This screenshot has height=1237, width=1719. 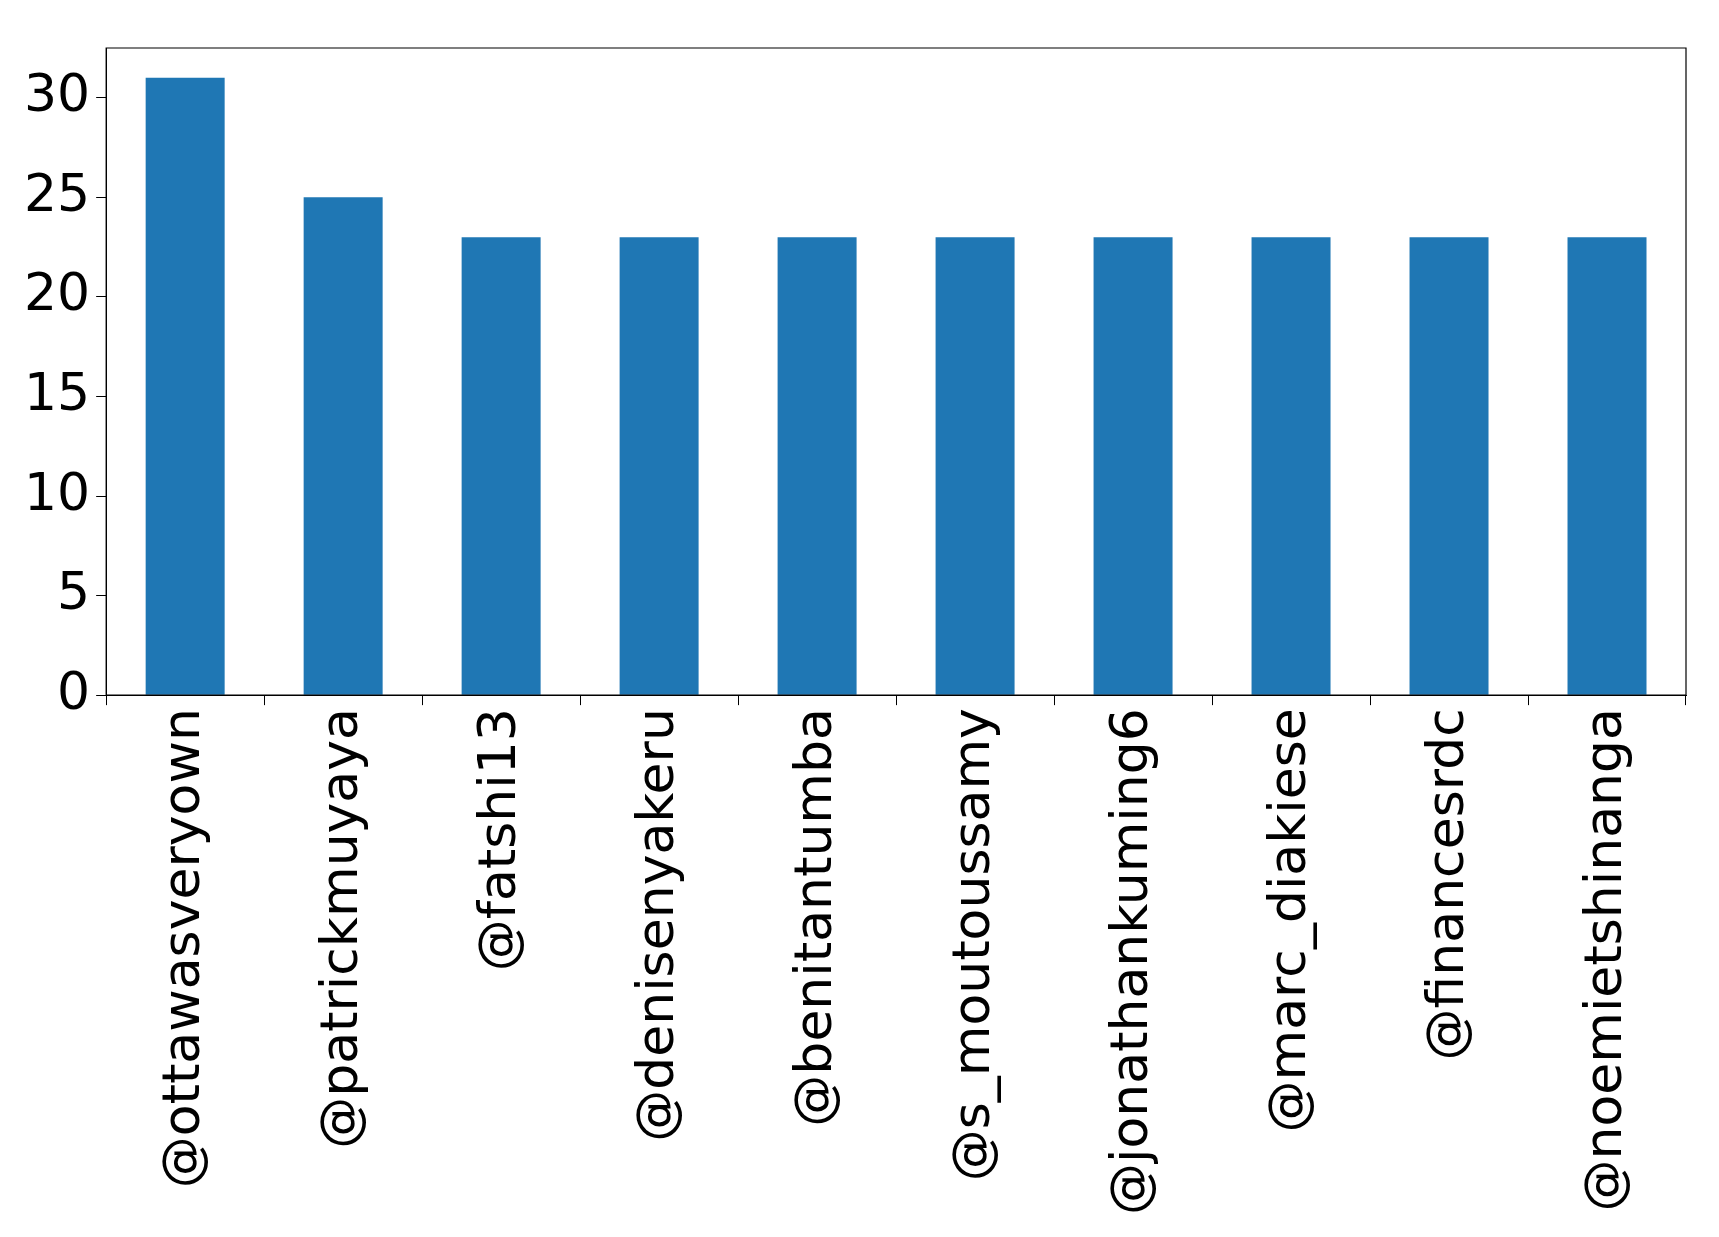 What do you see at coordinates (57, 292) in the screenshot?
I see `y-tick-label: 20` at bounding box center [57, 292].